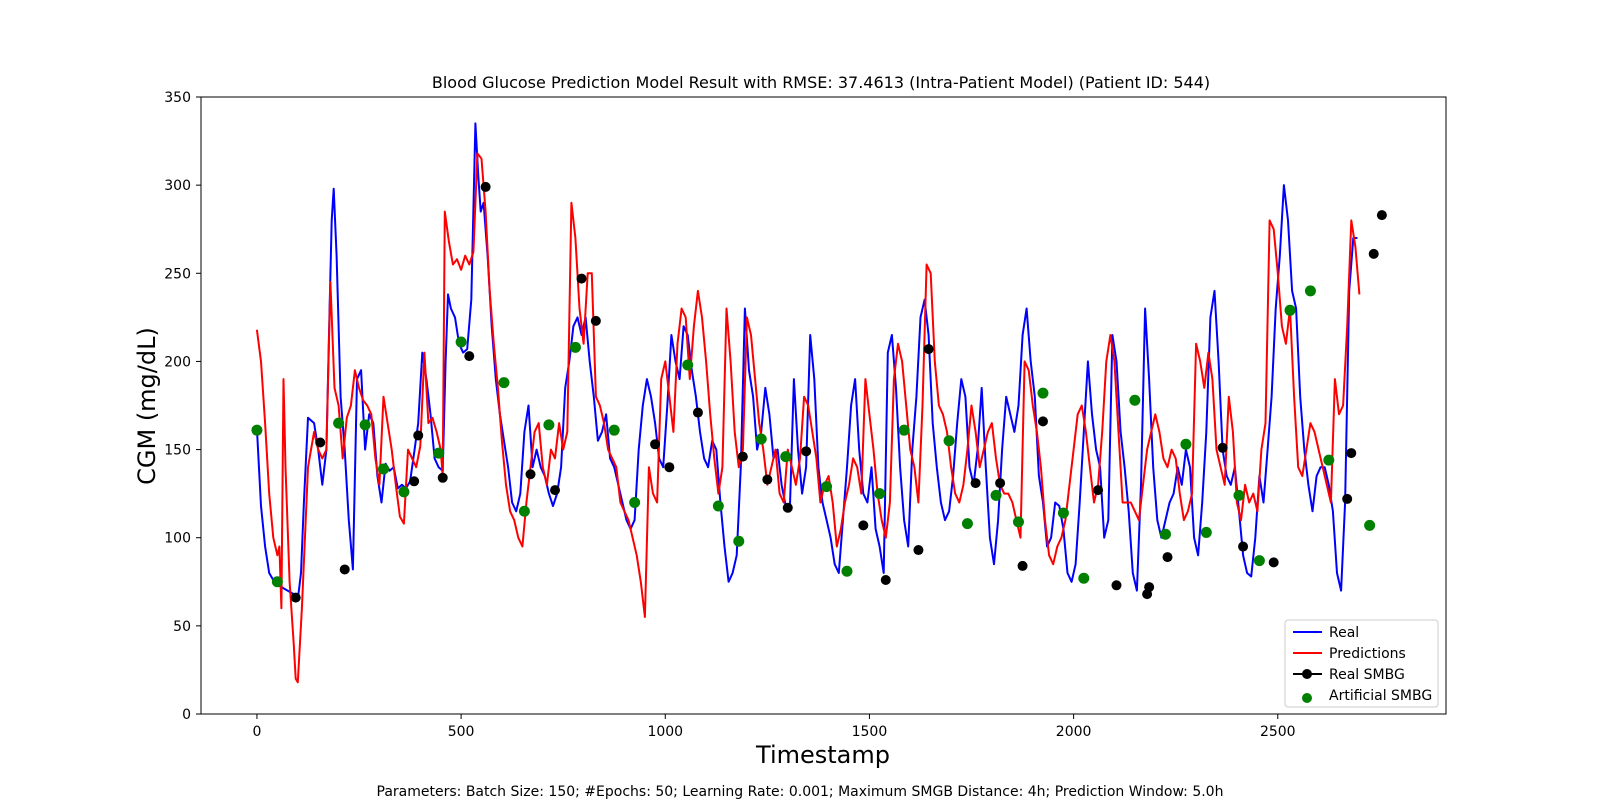  I want to click on legend-label-predictions: Predictions, so click(1367, 654).